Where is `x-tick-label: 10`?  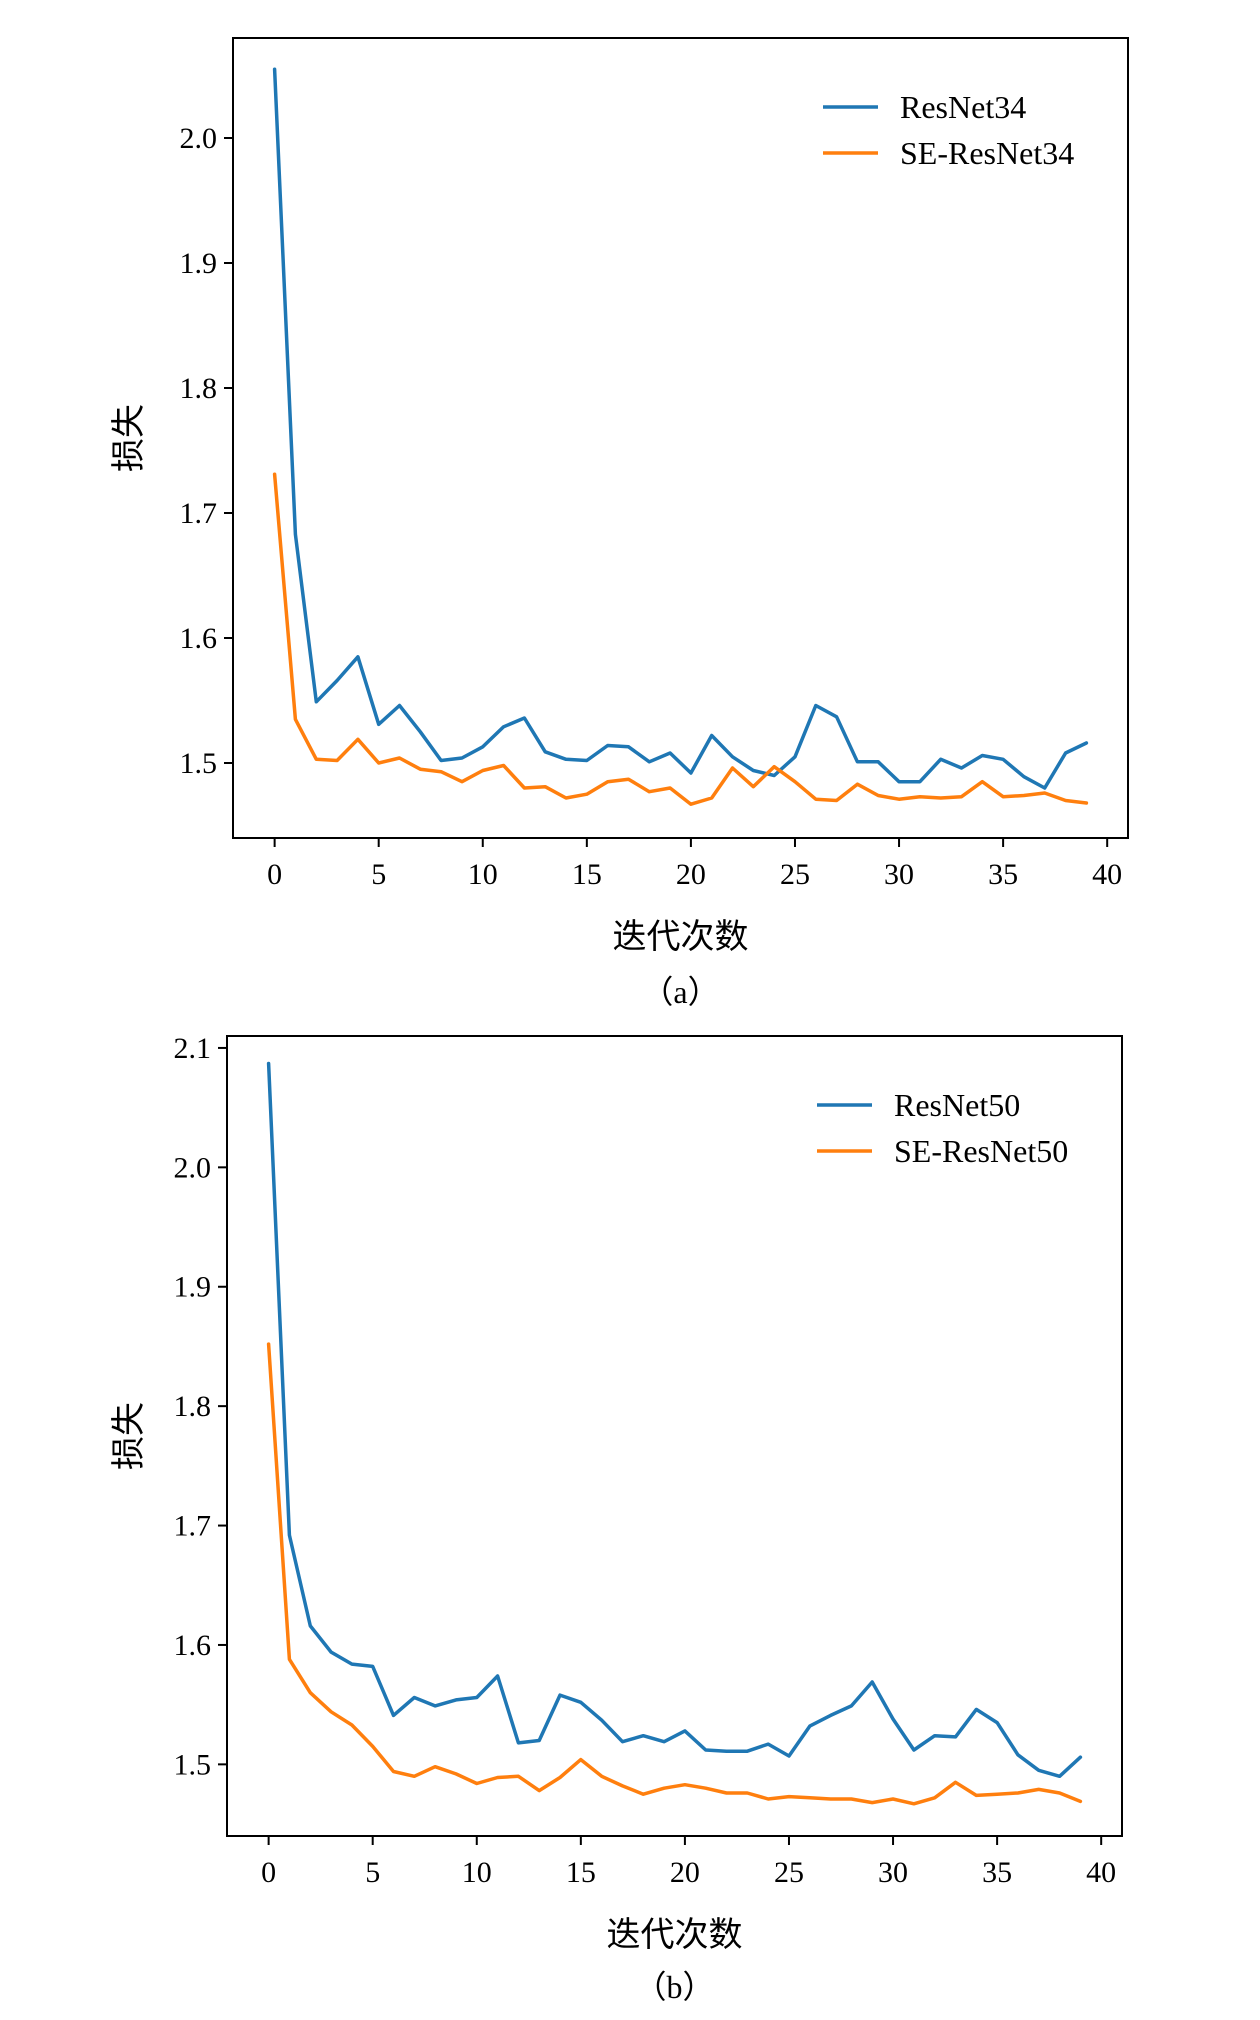 x-tick-label: 10 is located at coordinates (483, 874).